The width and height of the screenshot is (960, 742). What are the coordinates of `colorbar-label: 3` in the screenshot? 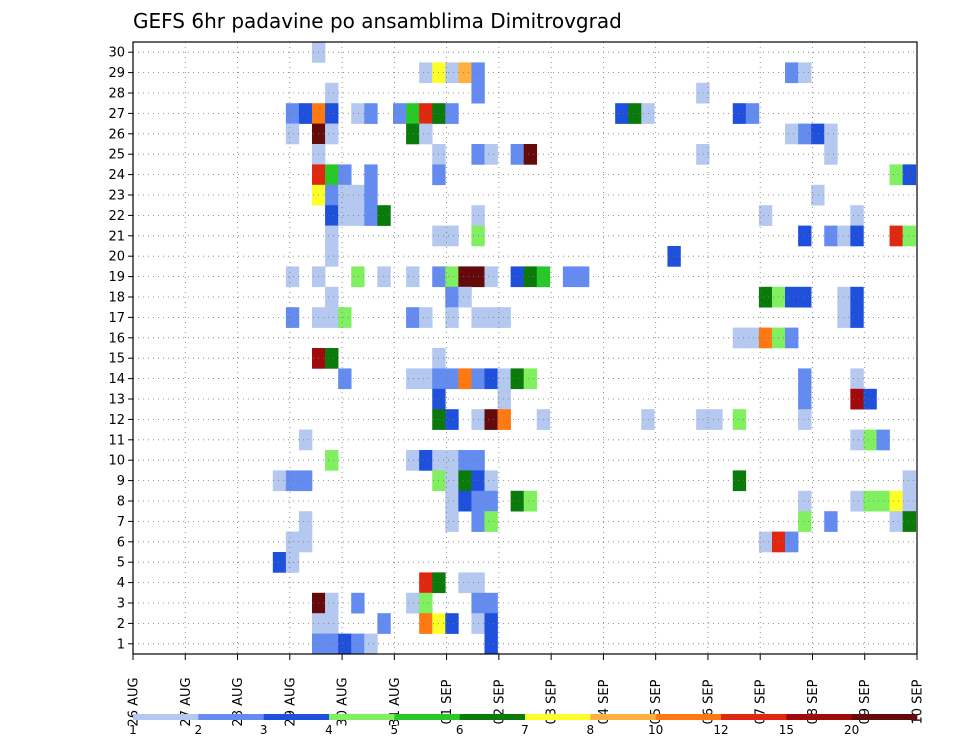 It's located at (264, 730).